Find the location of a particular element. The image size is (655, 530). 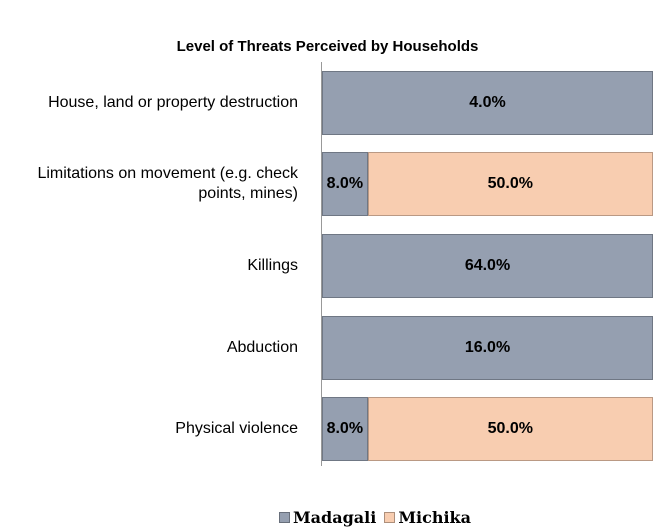

category-label: House, land or property destruction is located at coordinates (173, 102).